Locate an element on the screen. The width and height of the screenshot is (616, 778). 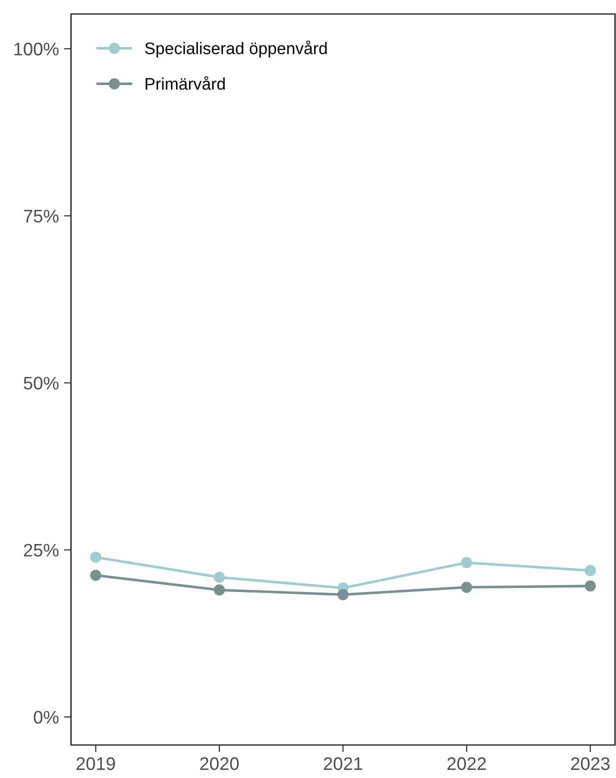
x-tick-label: 2022 is located at coordinates (466, 763).